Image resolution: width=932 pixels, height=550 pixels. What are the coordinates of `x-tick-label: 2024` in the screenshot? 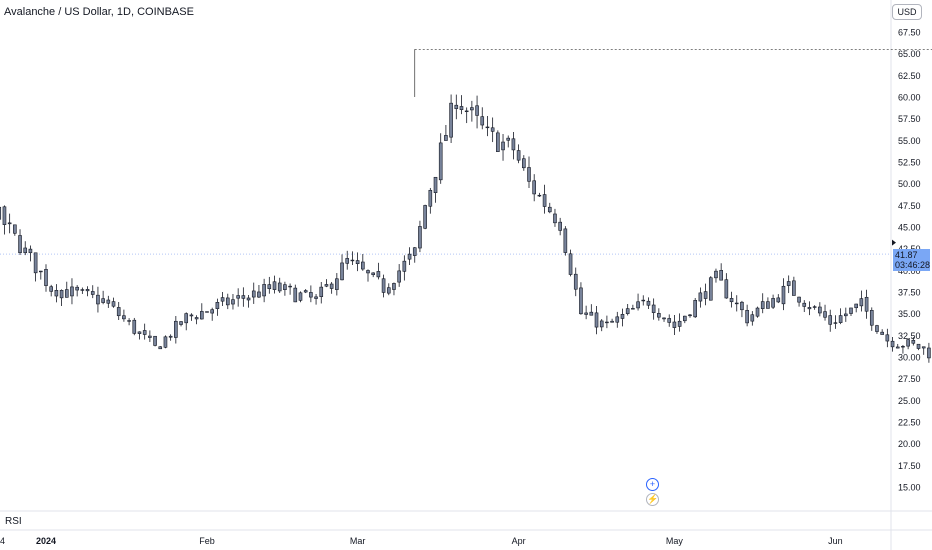 It's located at (46, 541).